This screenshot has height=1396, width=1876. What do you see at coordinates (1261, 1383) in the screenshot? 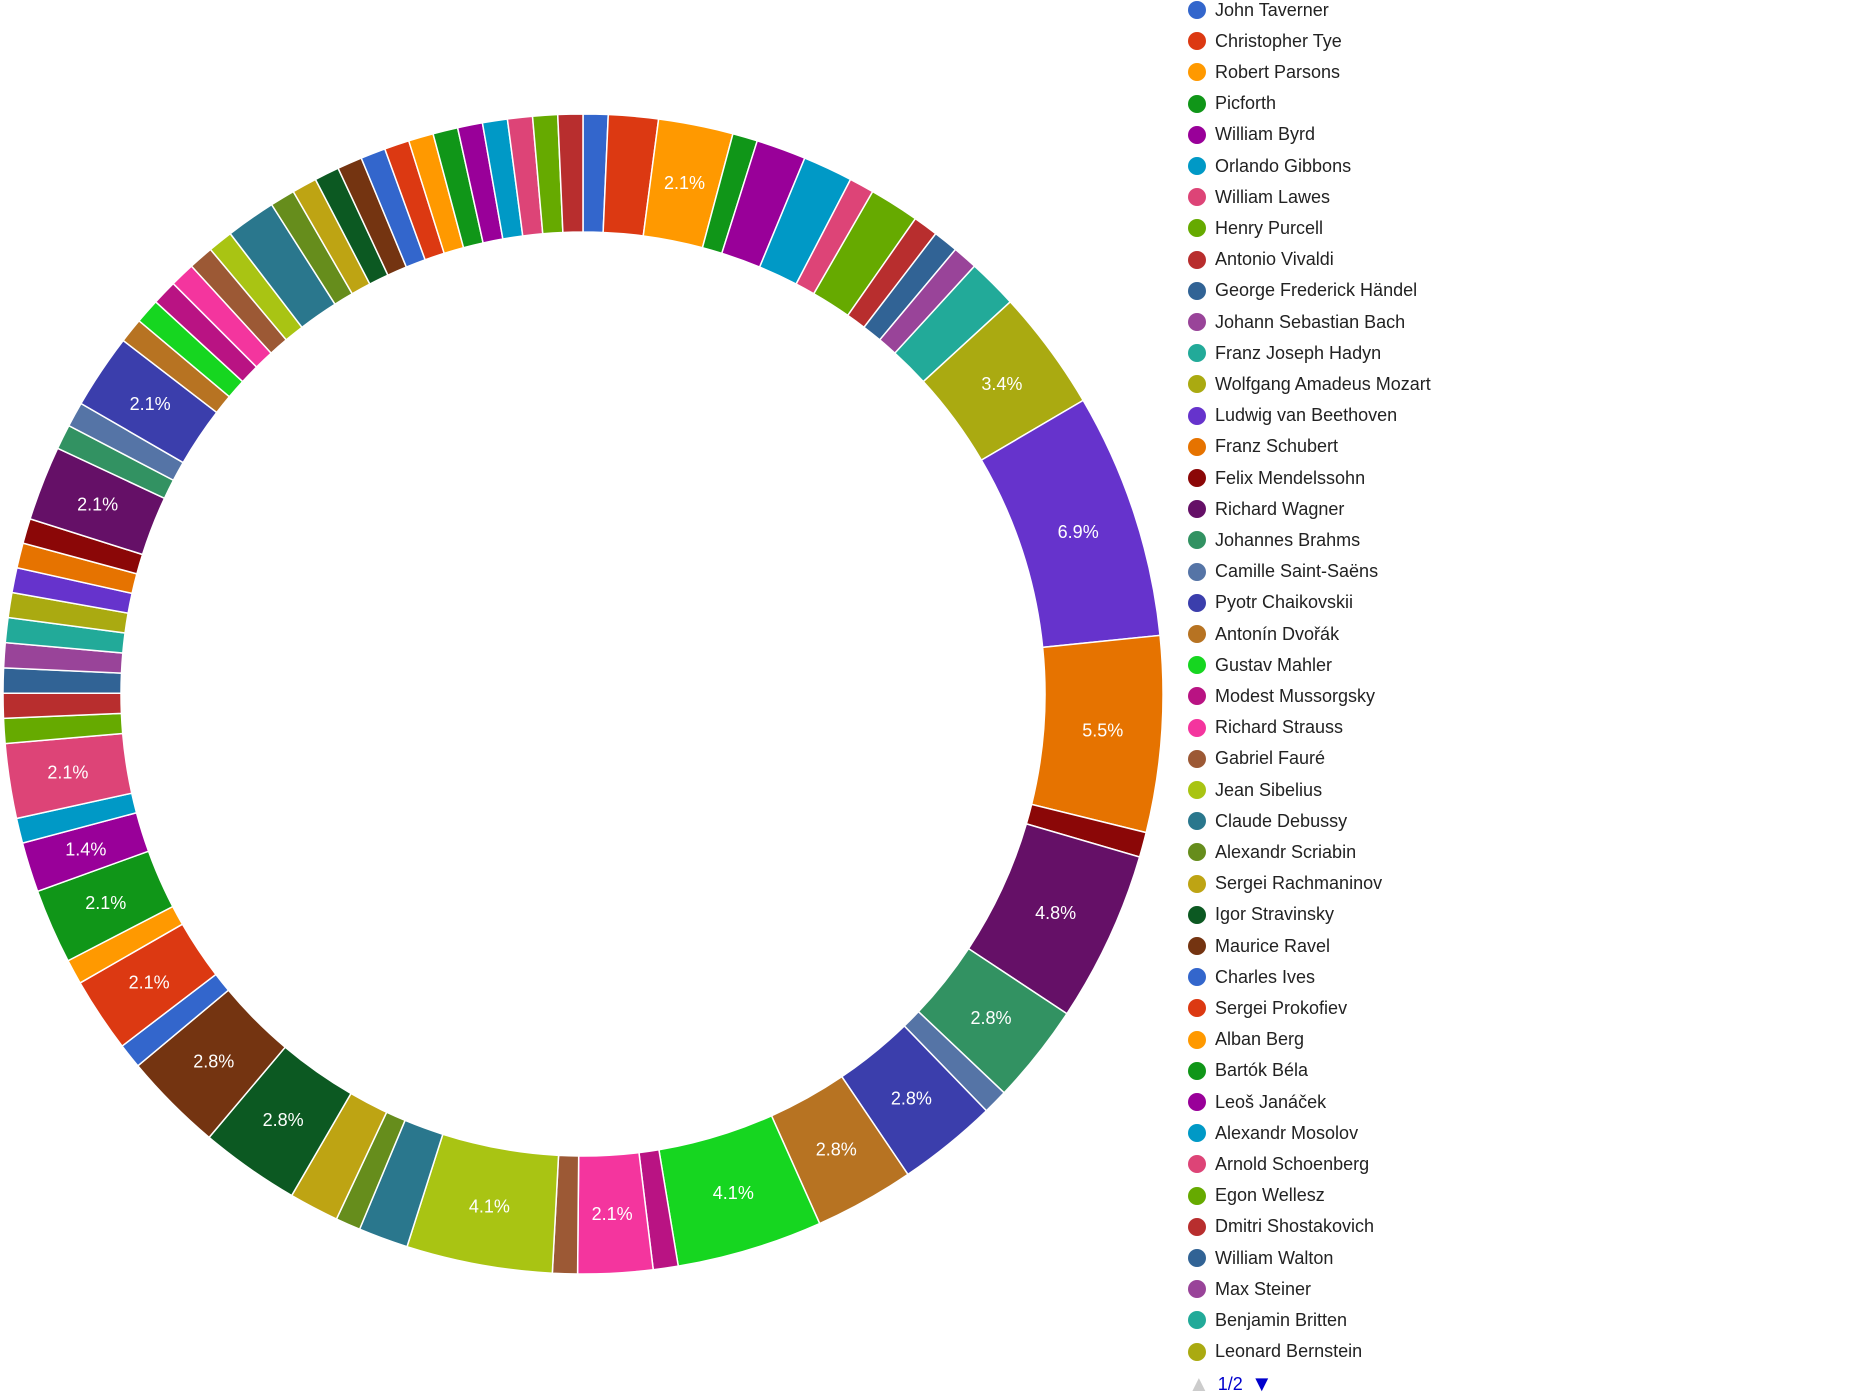
I see `triangle-down-icon: ▼` at bounding box center [1261, 1383].